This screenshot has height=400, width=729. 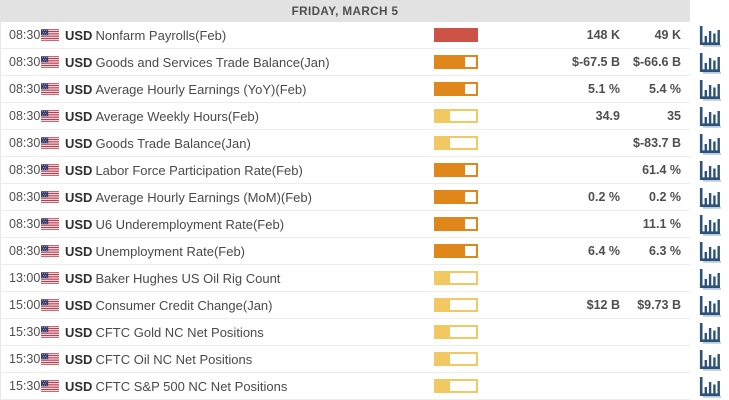 What do you see at coordinates (604, 197) in the screenshot?
I see `actual-value: 0.2 %` at bounding box center [604, 197].